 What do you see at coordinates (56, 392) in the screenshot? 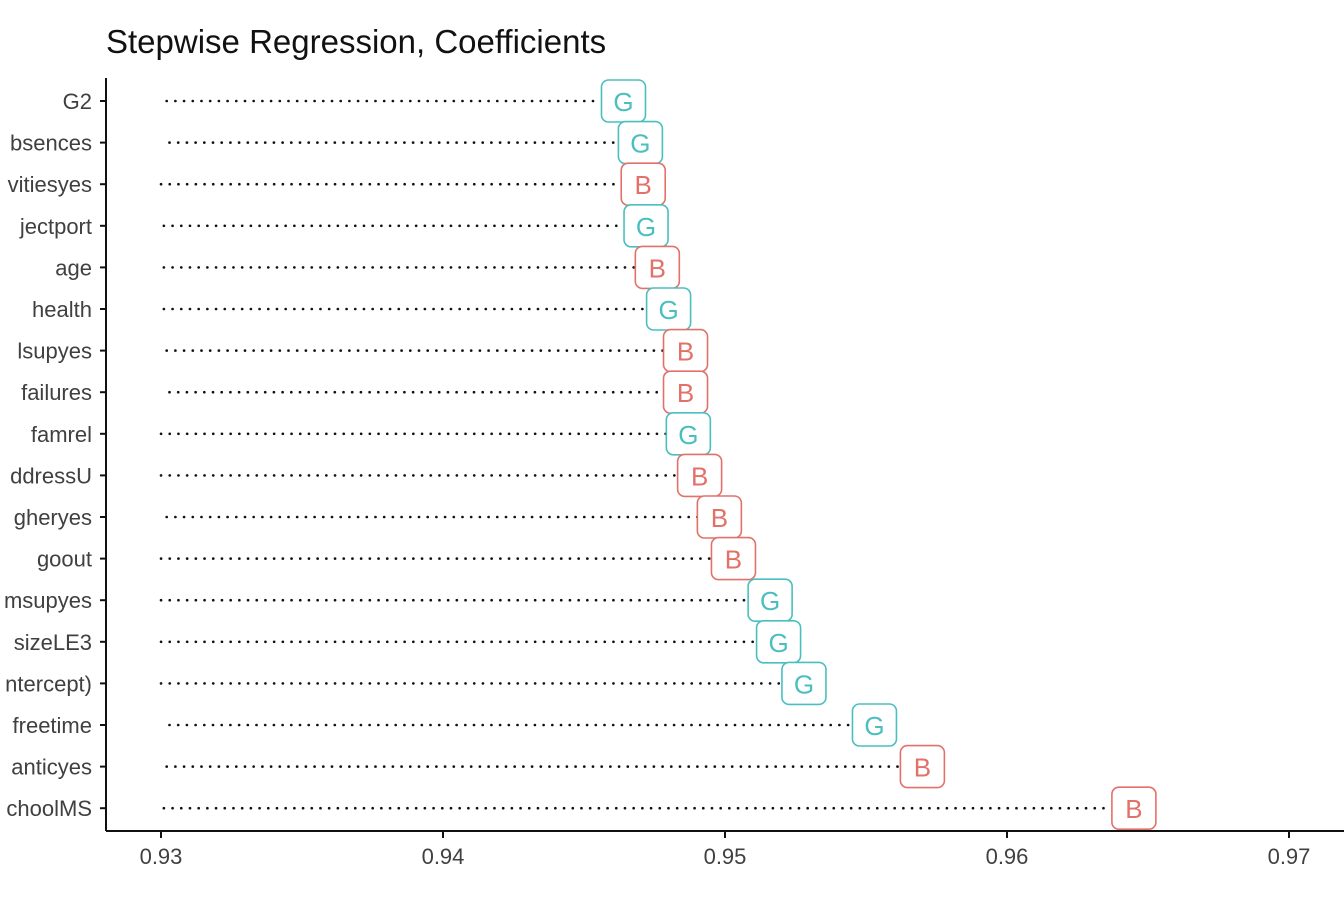
I see `category-label: failures` at bounding box center [56, 392].